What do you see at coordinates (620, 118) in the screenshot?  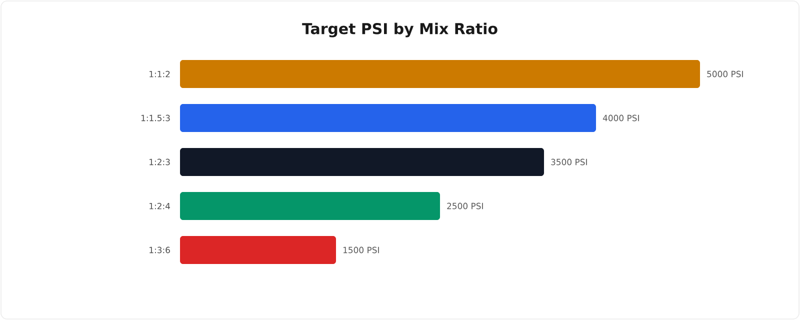 I see `data-label: 4000 PSI` at bounding box center [620, 118].